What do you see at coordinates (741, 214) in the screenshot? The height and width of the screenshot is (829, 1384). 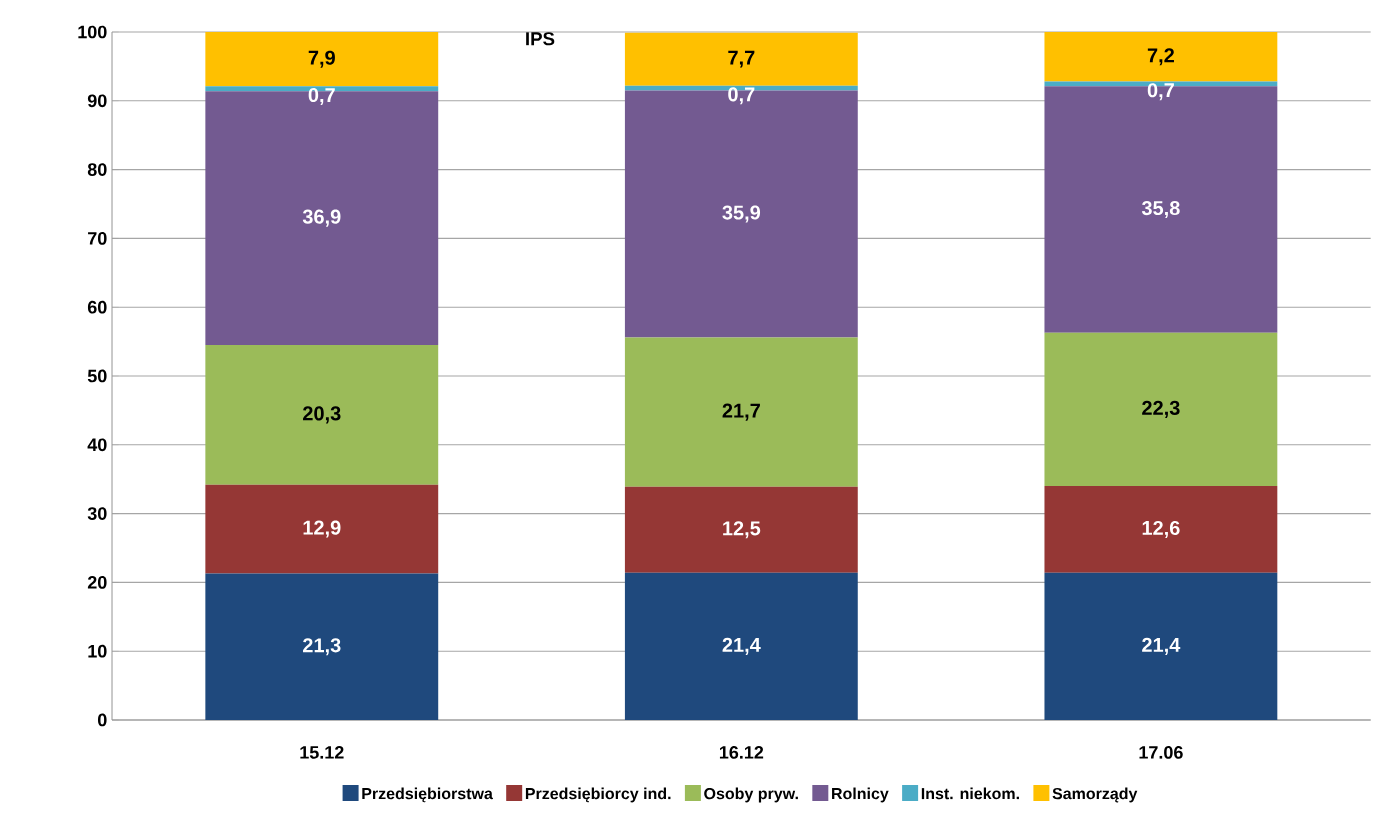 I see `data-label: 35,9` at bounding box center [741, 214].